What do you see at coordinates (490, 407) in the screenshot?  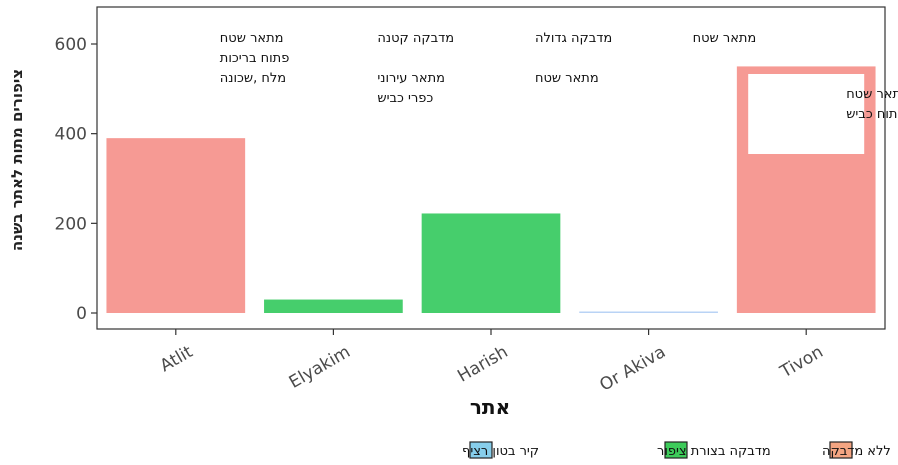 I see `x-axis-title: אתר` at bounding box center [490, 407].